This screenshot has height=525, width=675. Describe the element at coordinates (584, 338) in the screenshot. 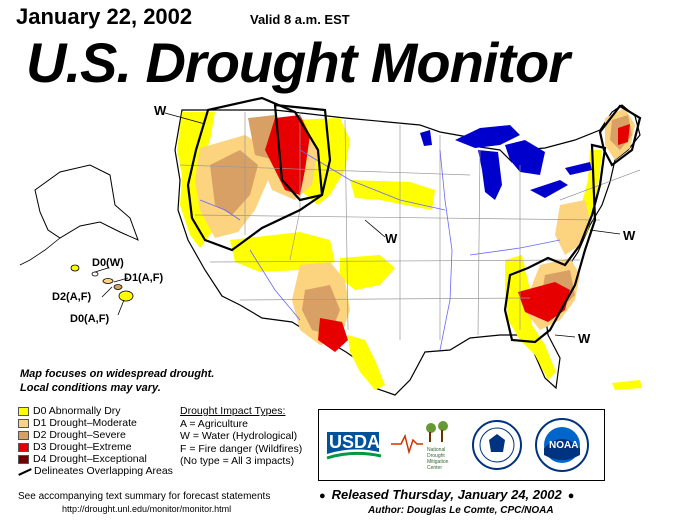

I see `w-label-southeast: W` at that location.